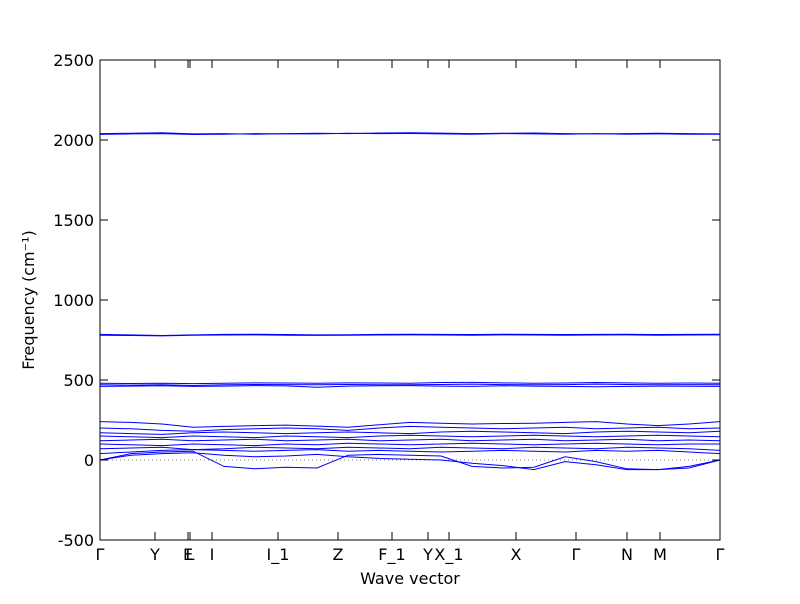  Describe the element at coordinates (660, 554) in the screenshot. I see `x-tick-label: M` at that location.